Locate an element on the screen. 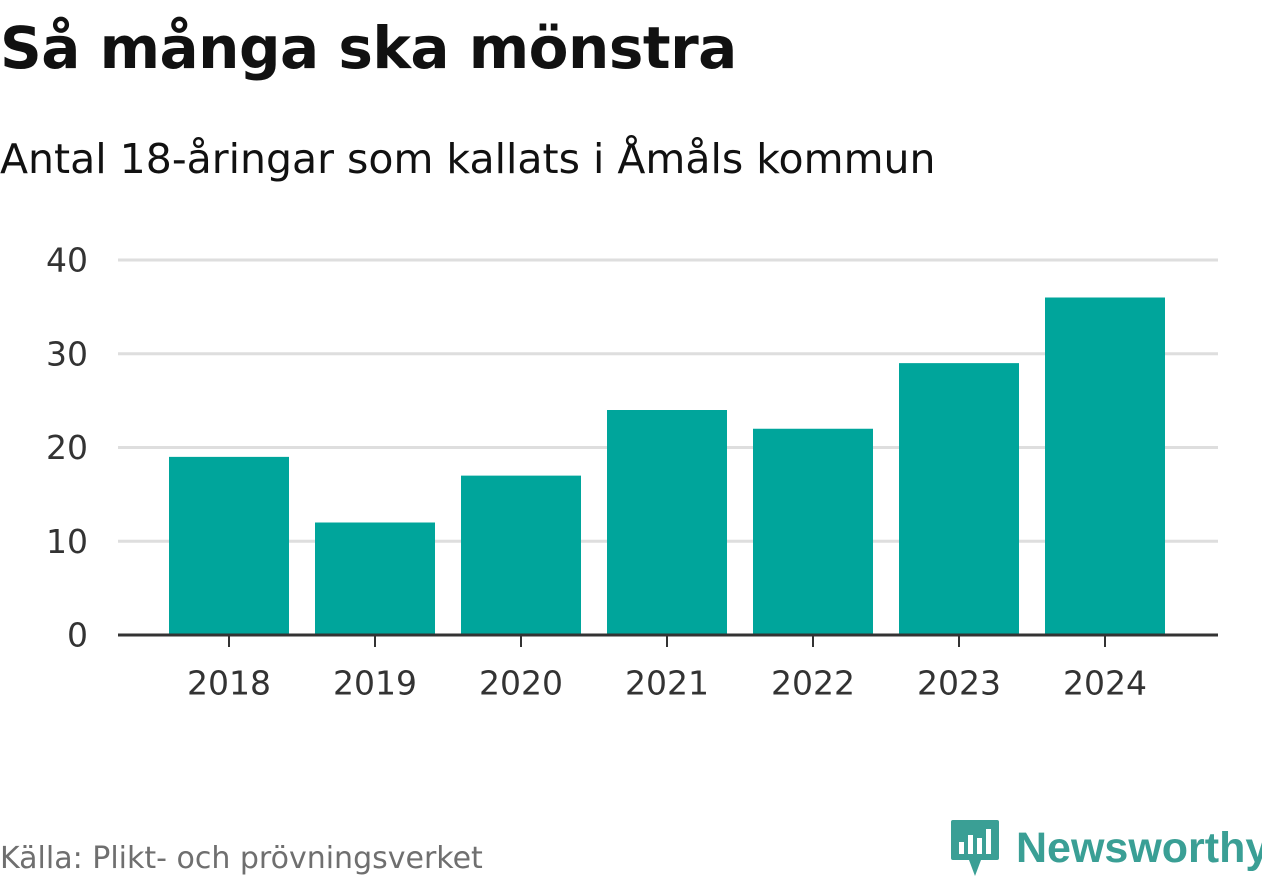 Image resolution: width=1262 pixels, height=879 pixels. x-tick-label: 2022 is located at coordinates (813, 683).